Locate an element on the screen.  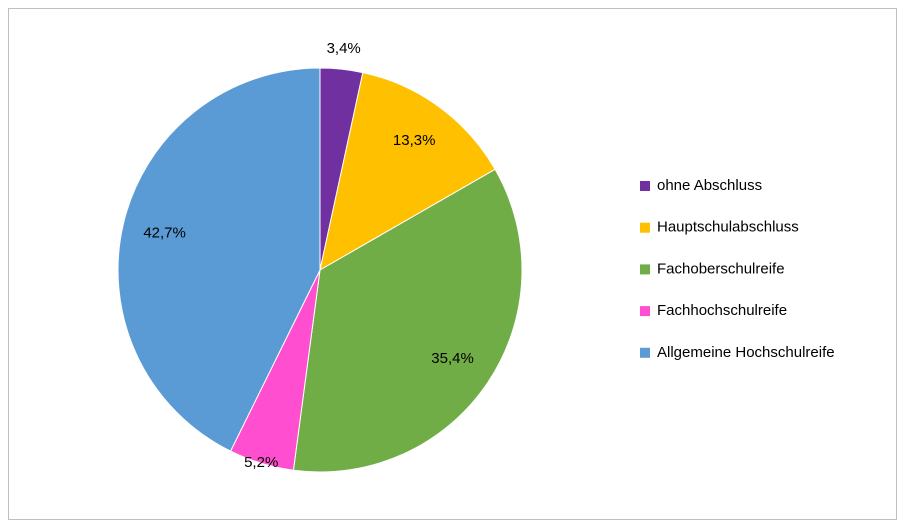
data-label: 5,2% is located at coordinates (261, 462).